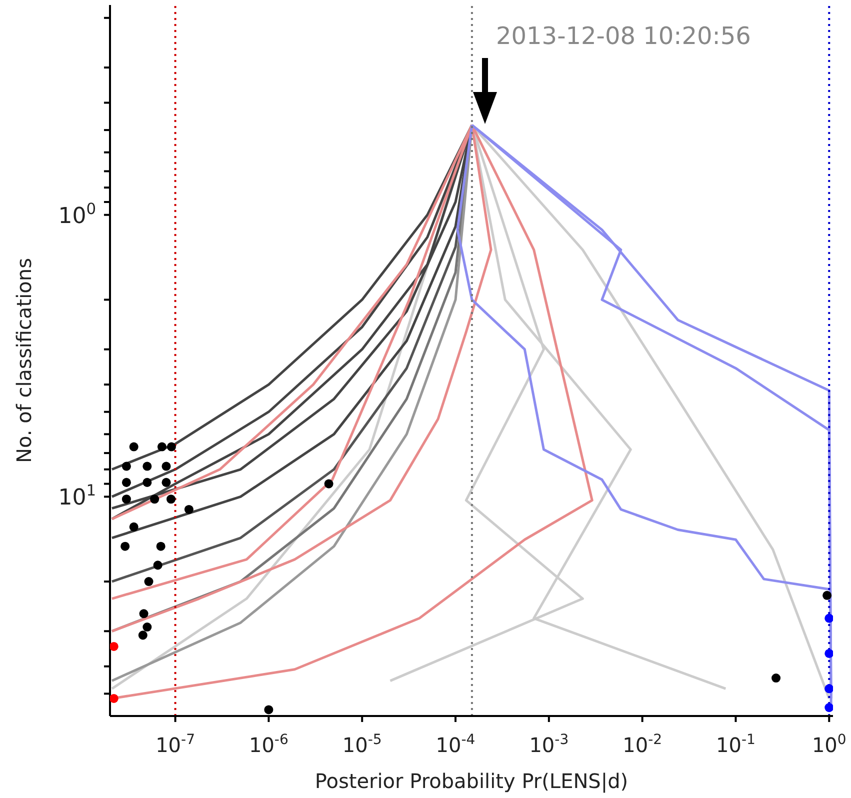 Image resolution: width=851 pixels, height=798 pixels. What do you see at coordinates (736, 744) in the screenshot?
I see `x-tick-label: 10$^{-1}$` at bounding box center [736, 744].